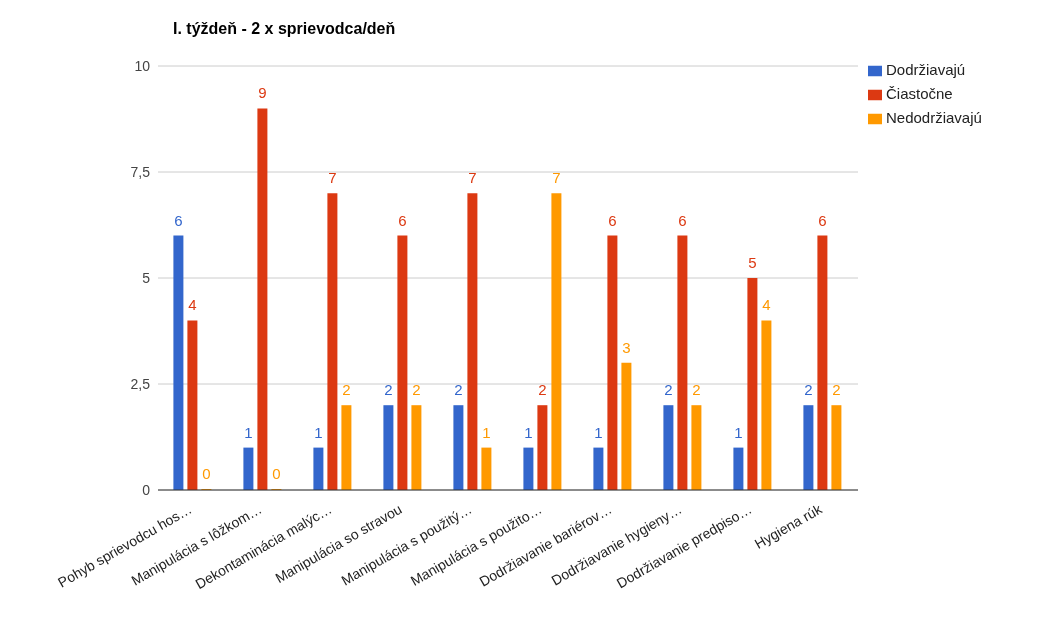  What do you see at coordinates (752, 262) in the screenshot?
I see `data-label: 5` at bounding box center [752, 262].